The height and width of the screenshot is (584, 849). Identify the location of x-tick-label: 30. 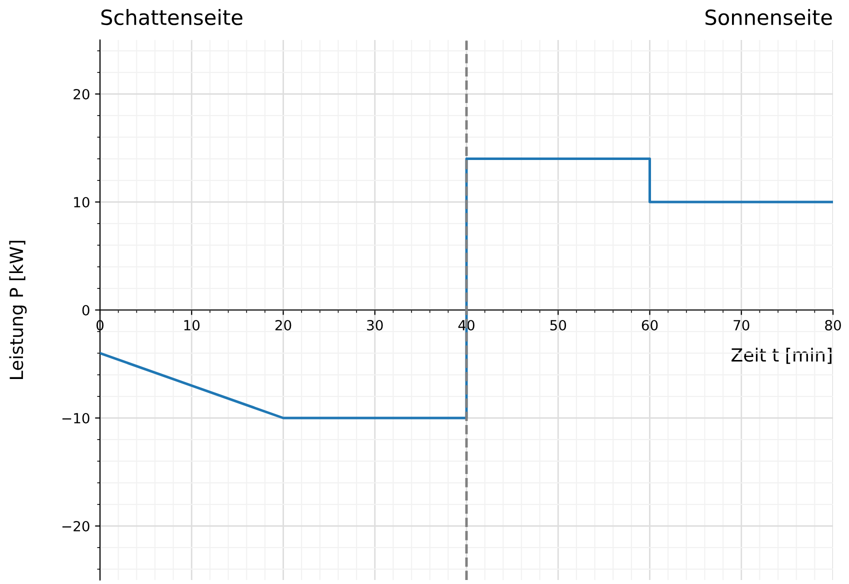
(375, 325).